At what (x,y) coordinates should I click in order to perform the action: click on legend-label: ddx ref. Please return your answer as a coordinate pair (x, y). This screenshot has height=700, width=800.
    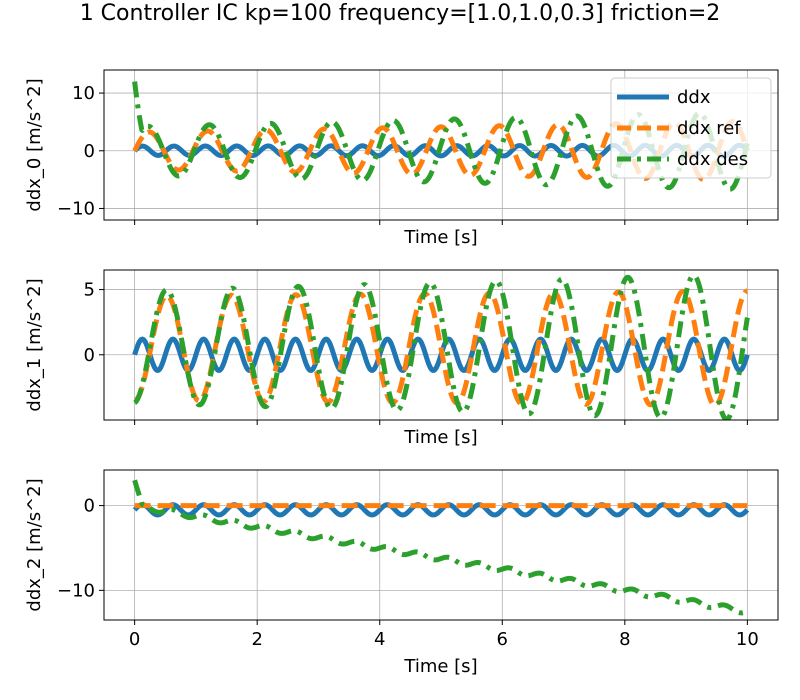
    Looking at the image, I should click on (709, 128).